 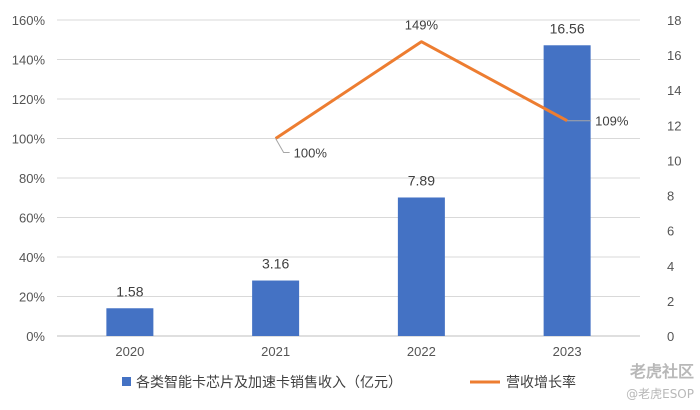 I want to click on left-axis-tick-label: 0%, so click(x=35, y=336).